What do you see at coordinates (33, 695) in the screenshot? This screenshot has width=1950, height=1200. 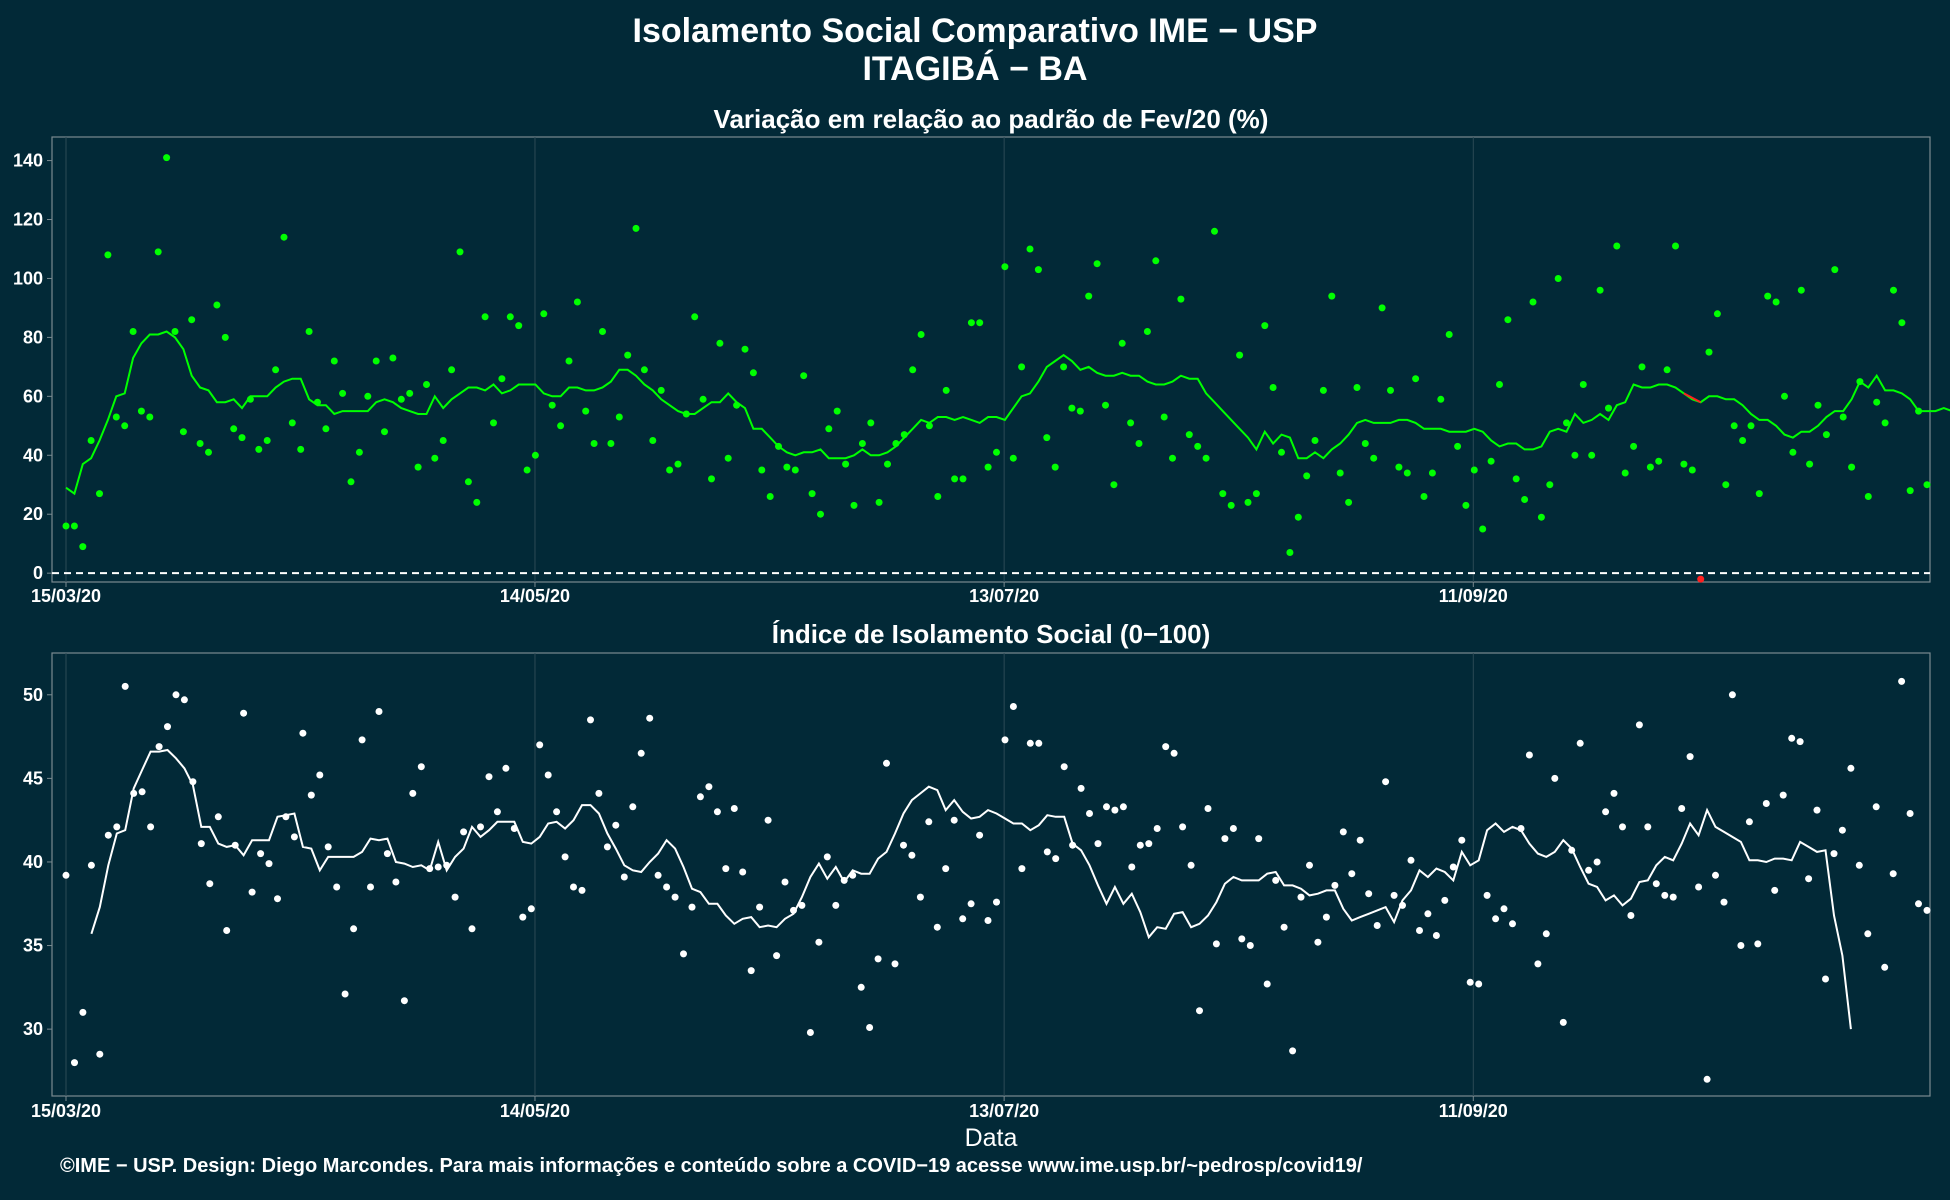 I see `y-tick-label: 50` at bounding box center [33, 695].